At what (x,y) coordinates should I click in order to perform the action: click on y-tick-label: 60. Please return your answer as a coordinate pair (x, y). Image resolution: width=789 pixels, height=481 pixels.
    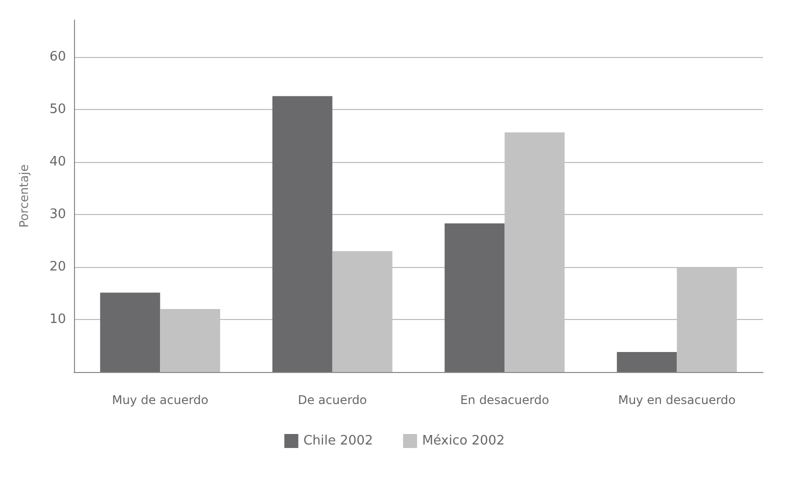
    Looking at the image, I should click on (57, 56).